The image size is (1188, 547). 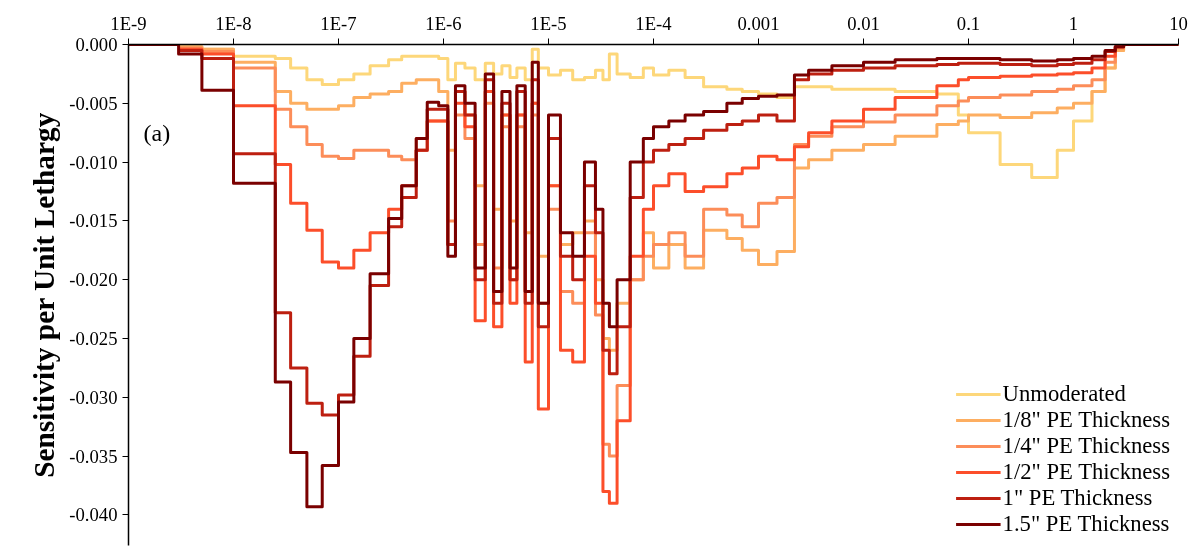 I want to click on annotation: (a), so click(x=157, y=132).